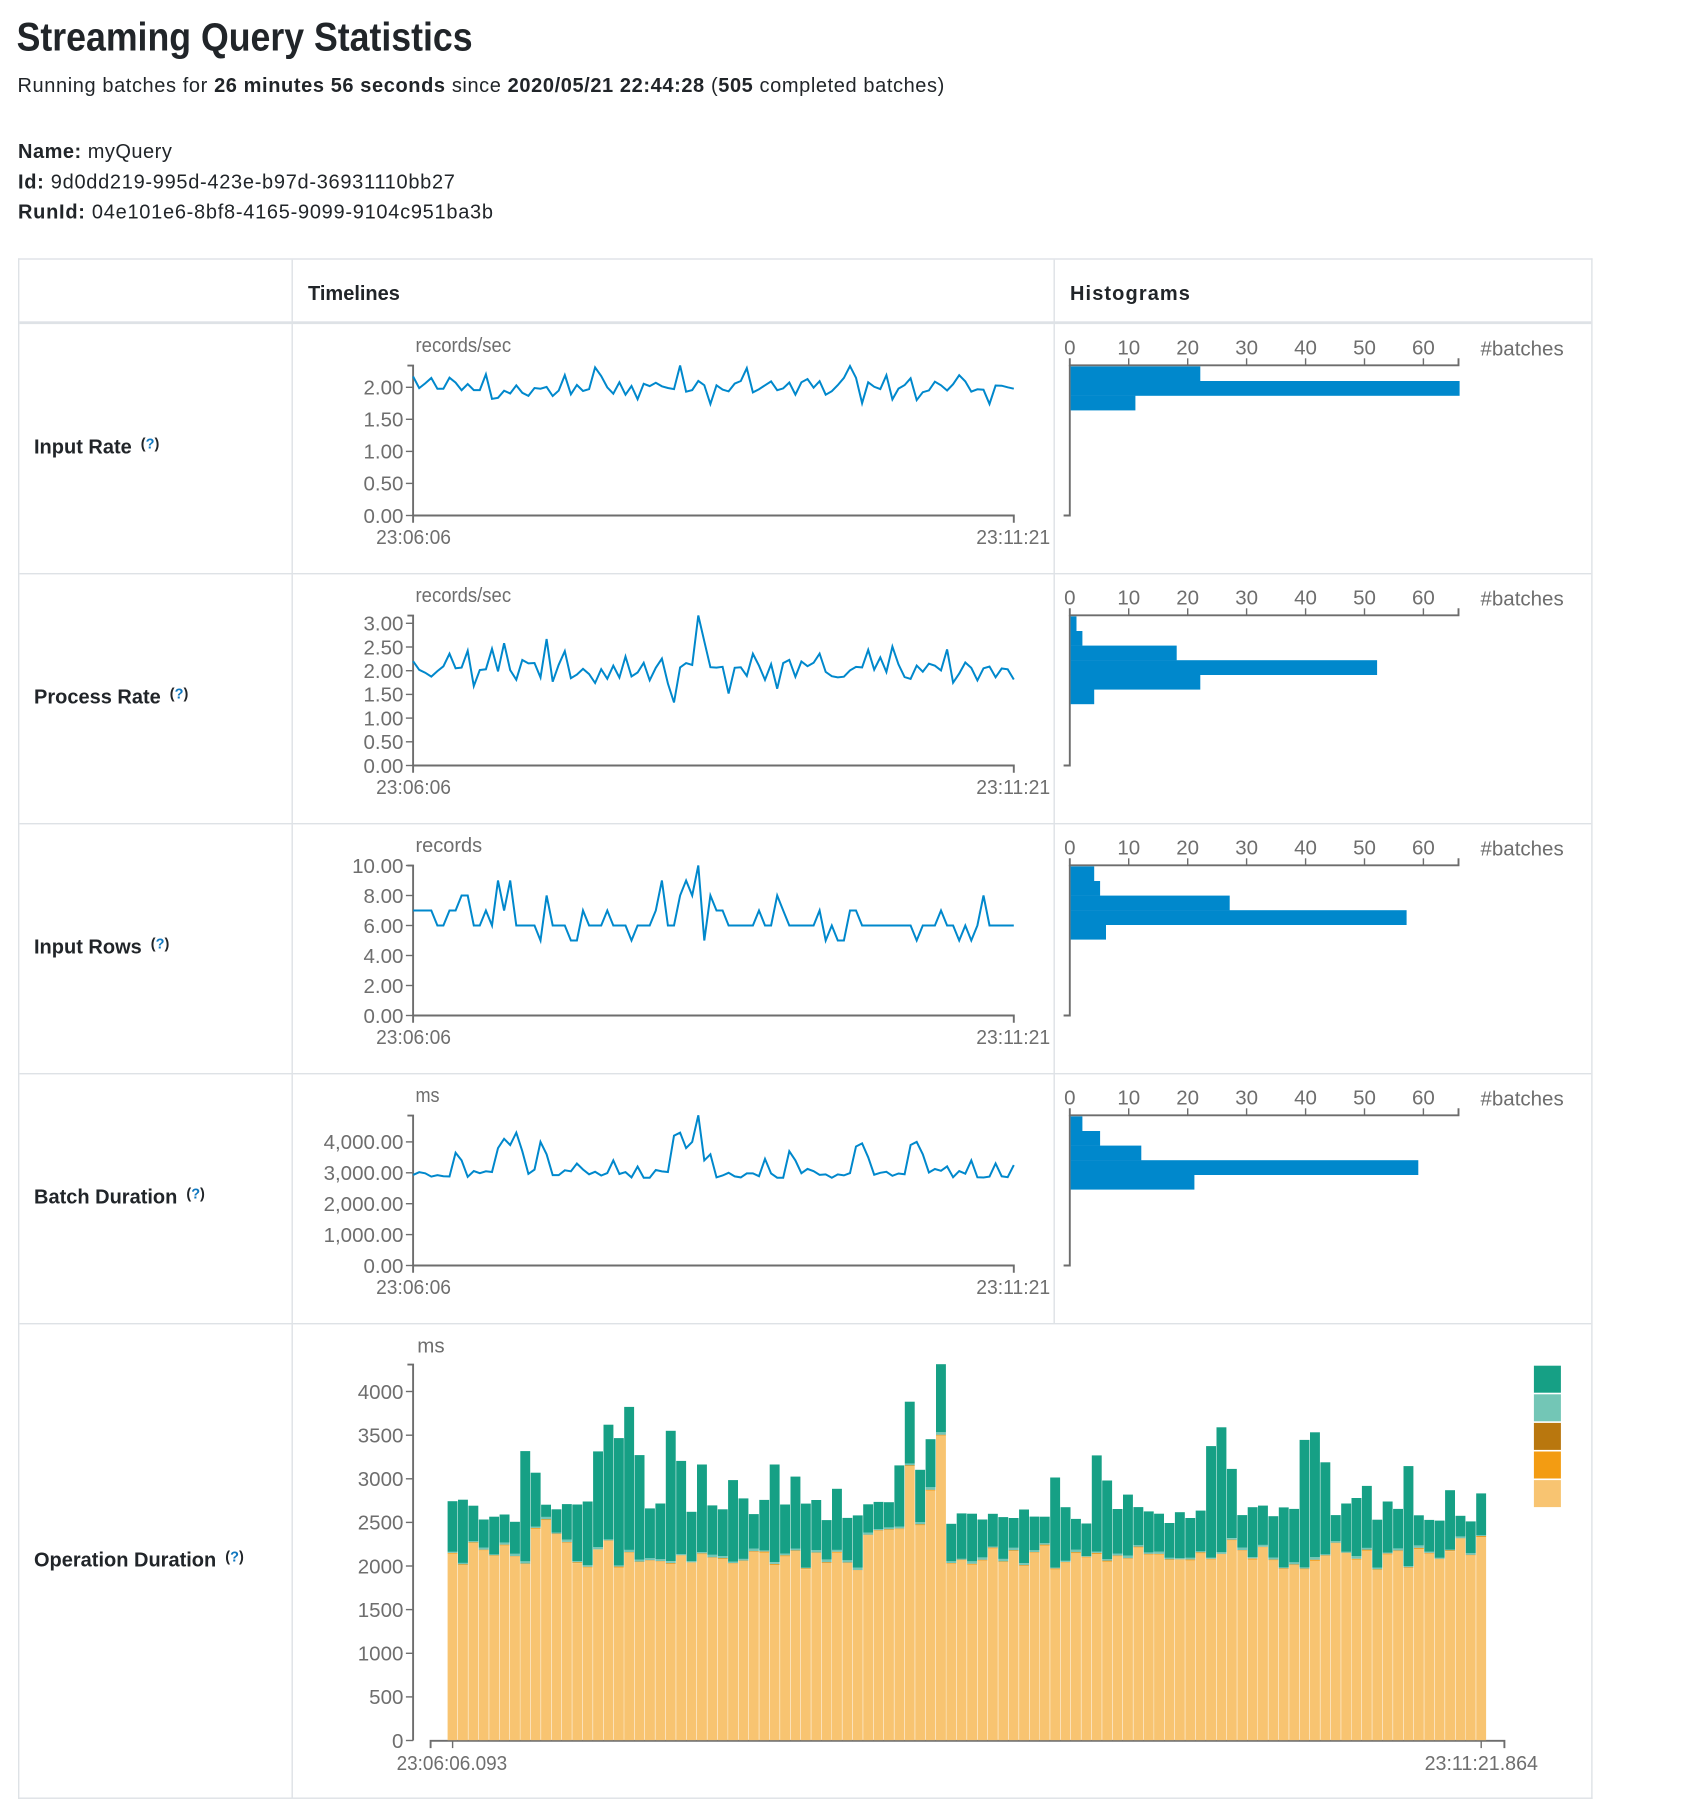 Image resolution: width=1693 pixels, height=1820 pixels. I want to click on svg-text: 3,000.00, so click(364, 1173).